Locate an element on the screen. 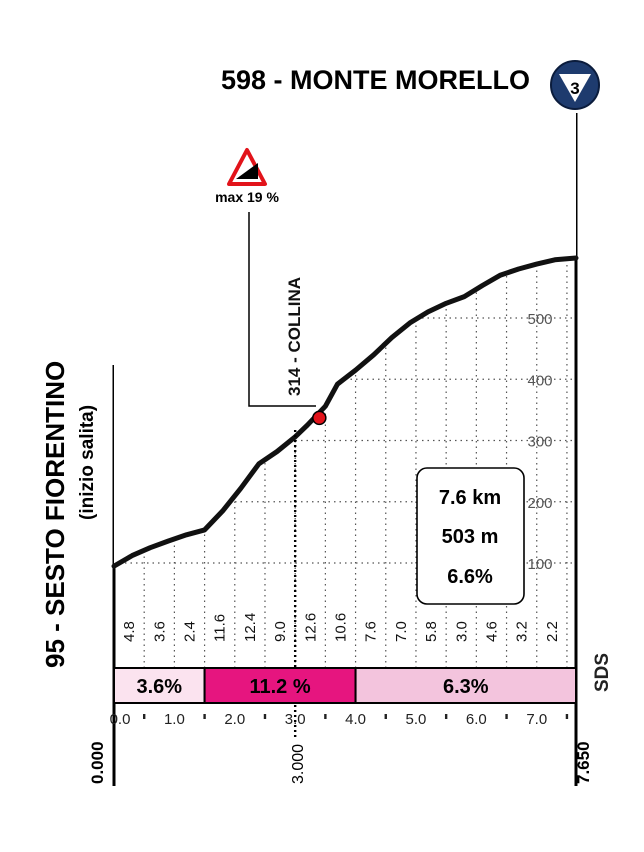 This screenshot has height=852, width=644. marker-km-label: 3.000 is located at coordinates (298, 764).